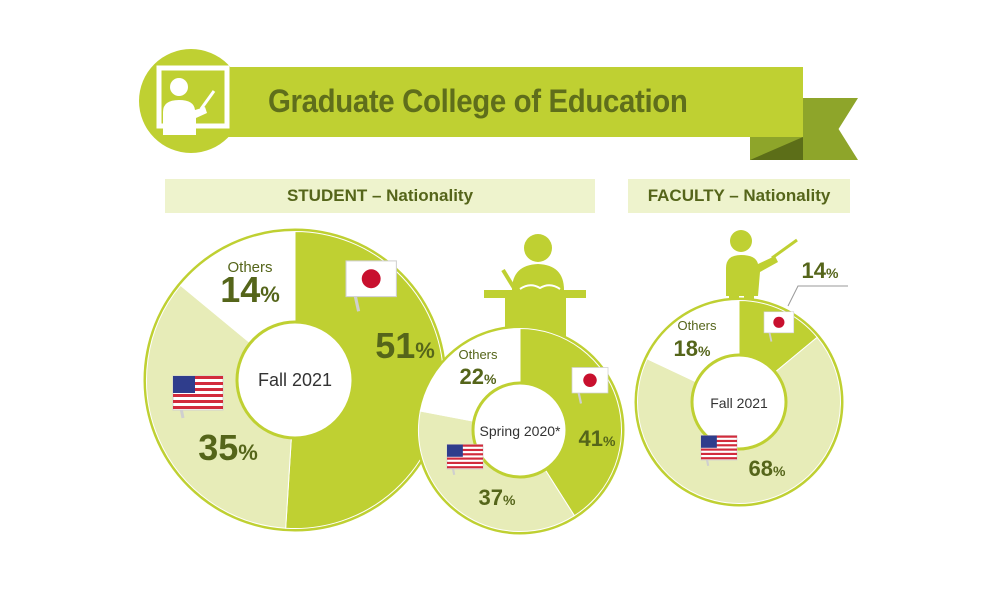  What do you see at coordinates (692, 348) in the screenshot?
I see `data-label-others: 18%` at bounding box center [692, 348].